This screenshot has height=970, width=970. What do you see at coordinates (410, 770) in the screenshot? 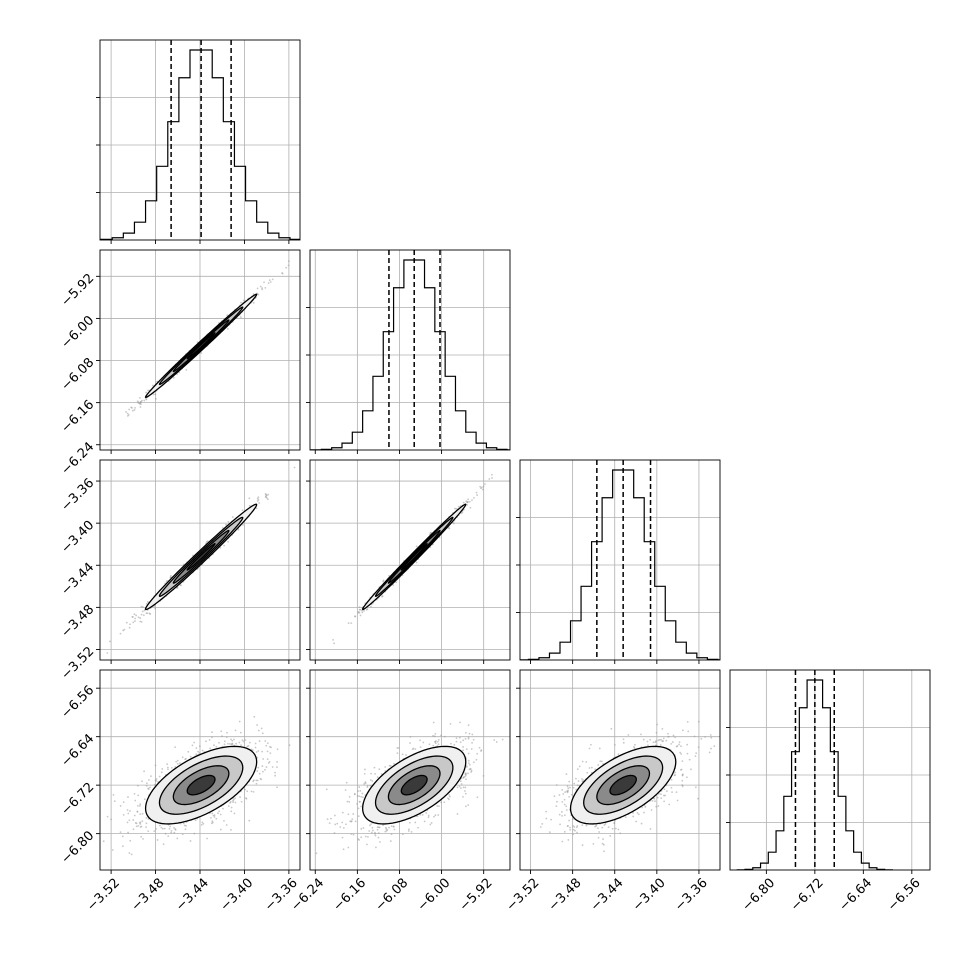
I see `panel-3-1-frame` at bounding box center [410, 770].